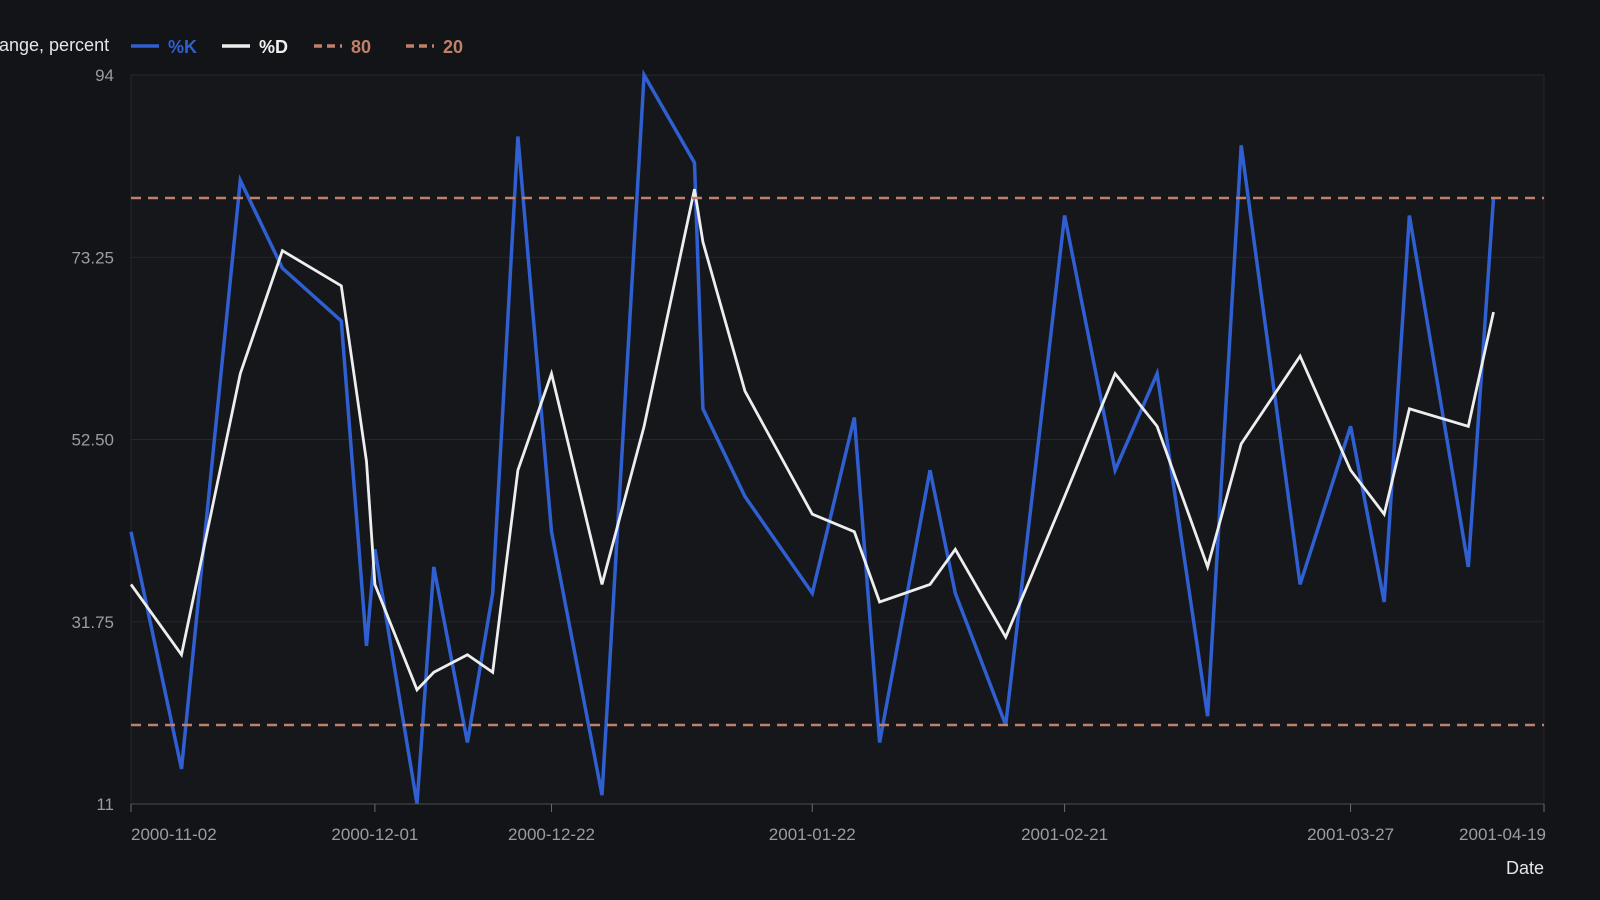 The image size is (1600, 900). I want to click on legend-label: %D, so click(273, 47).